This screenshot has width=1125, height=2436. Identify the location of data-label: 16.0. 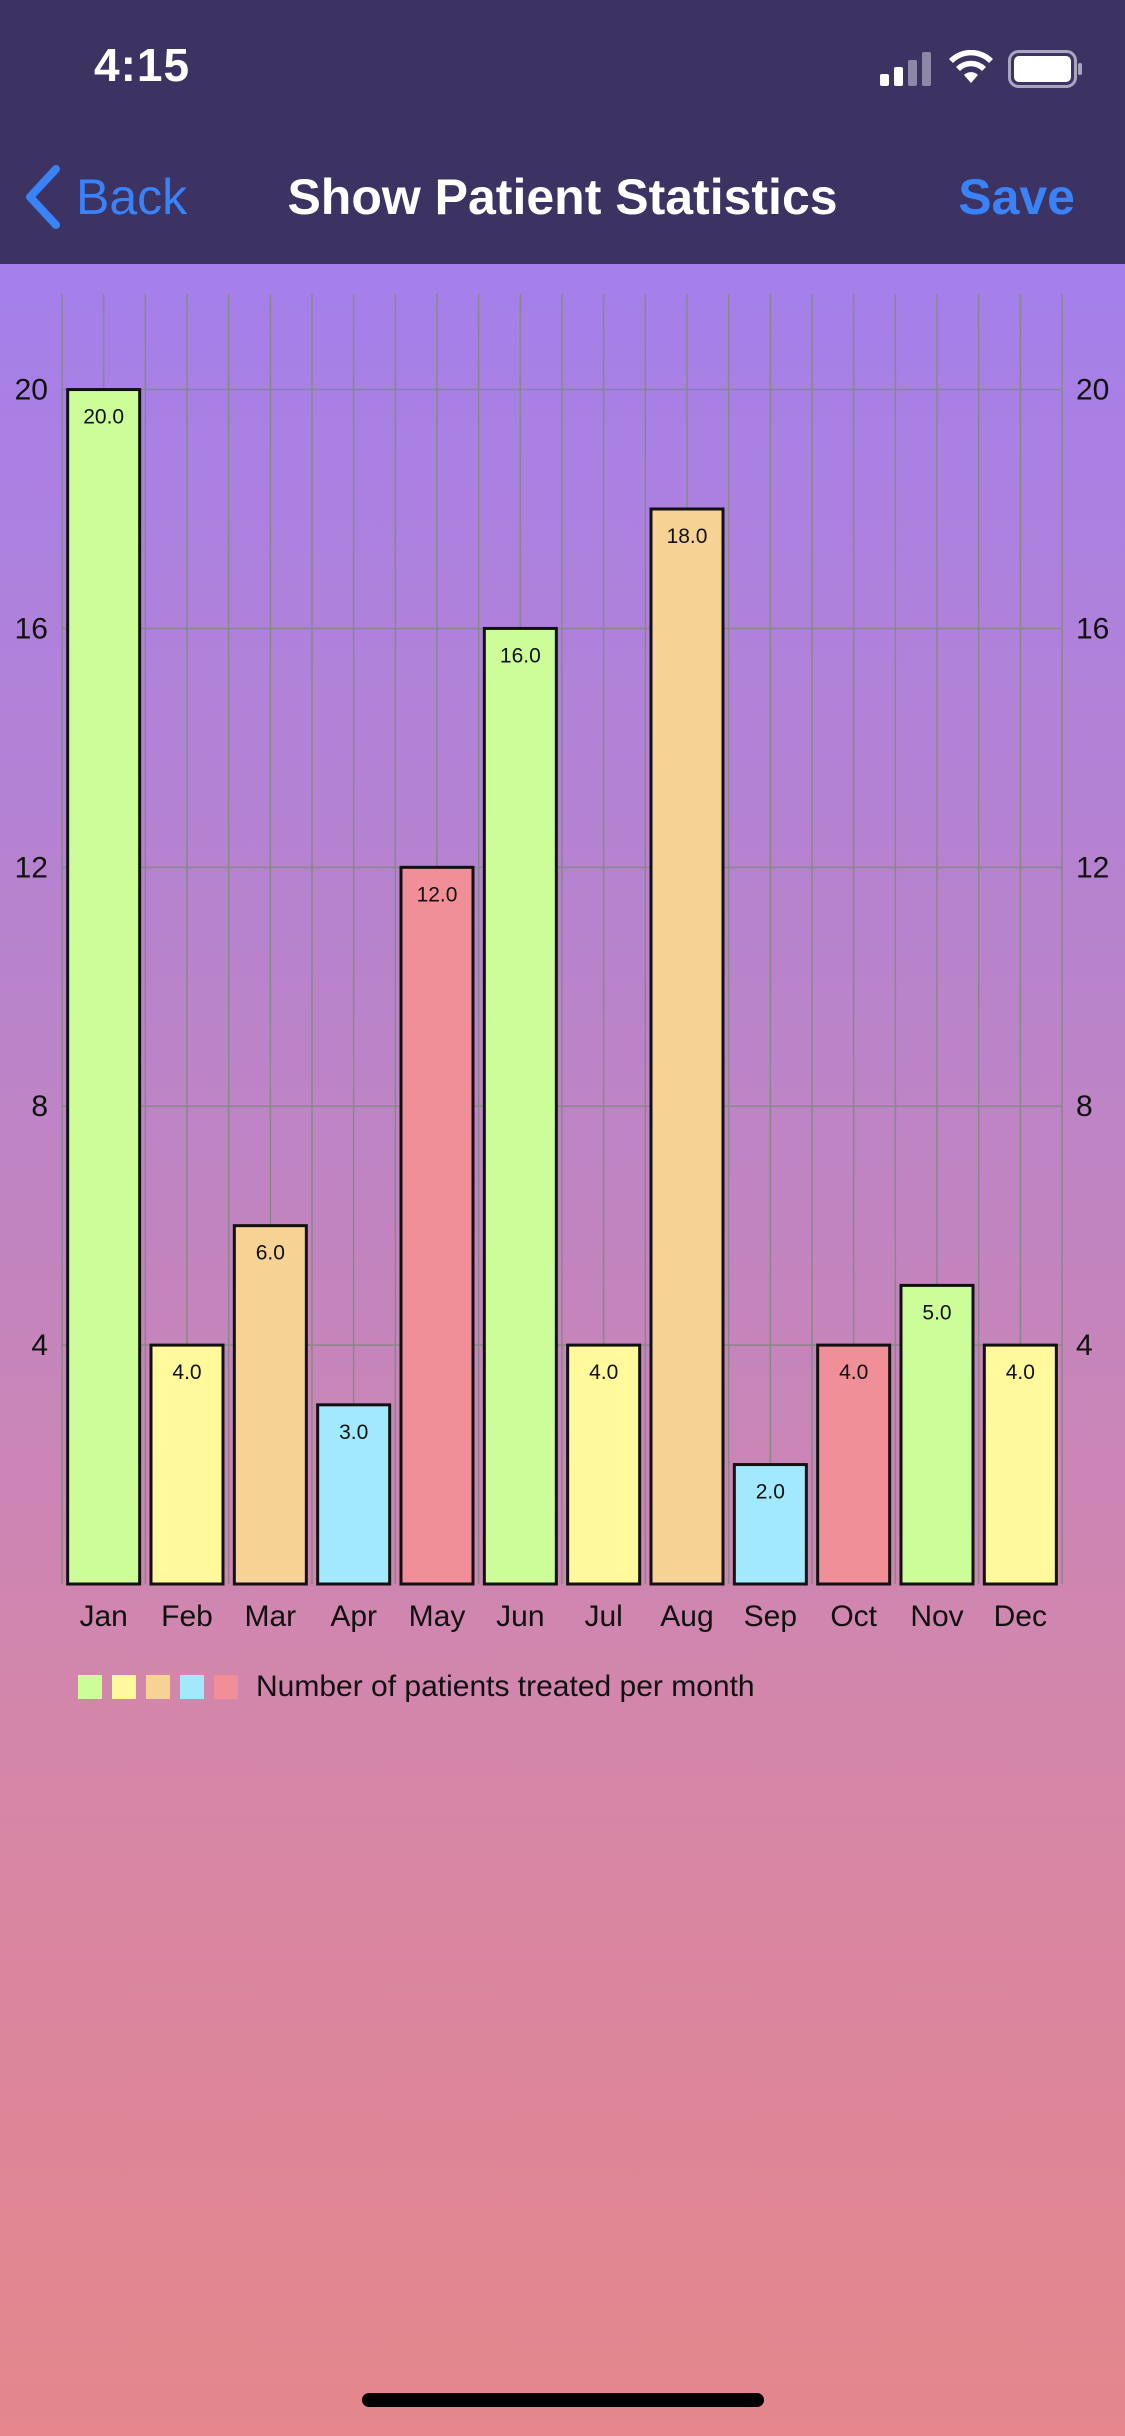
(520, 655).